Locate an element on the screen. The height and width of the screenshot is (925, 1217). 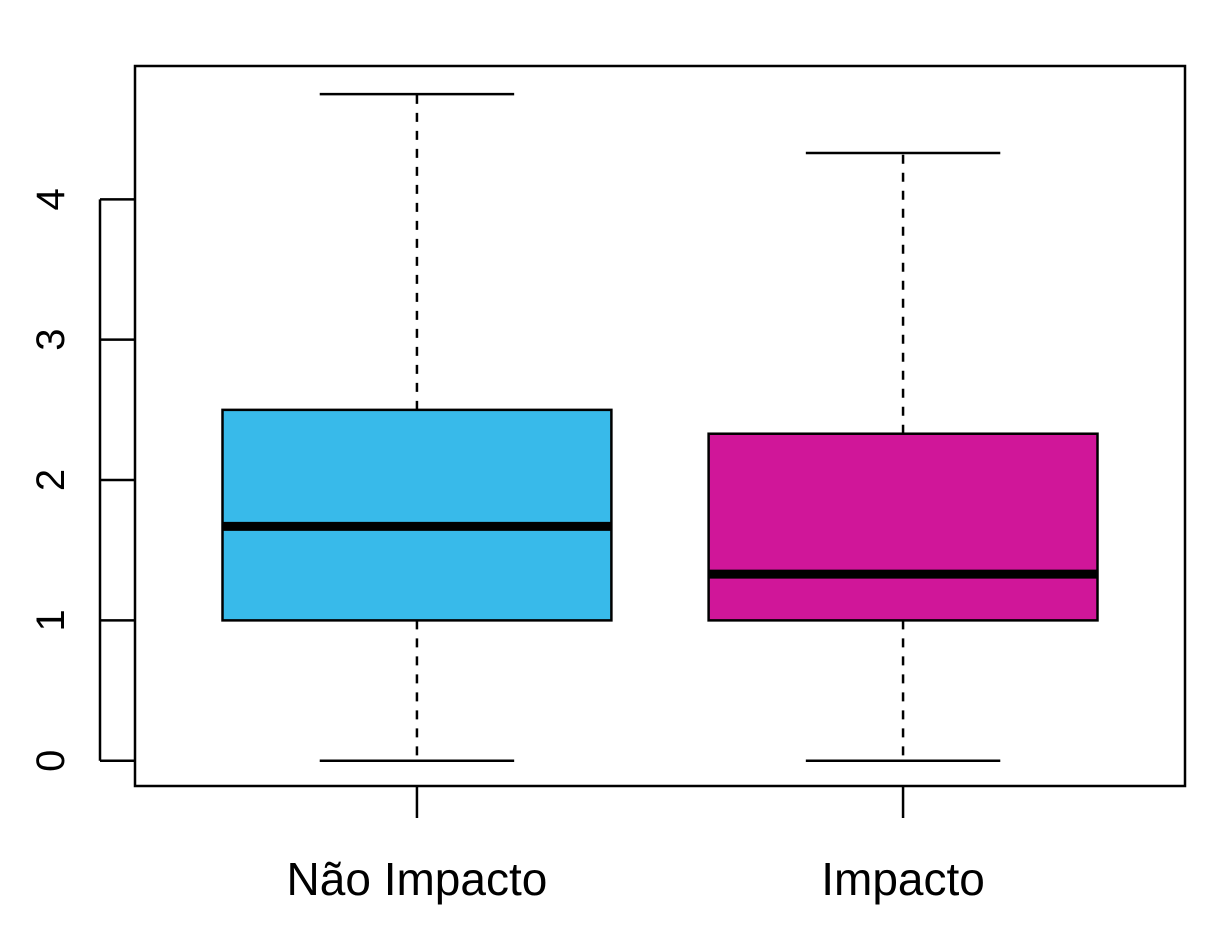
y-tick-label: 4 is located at coordinates (51, 199).